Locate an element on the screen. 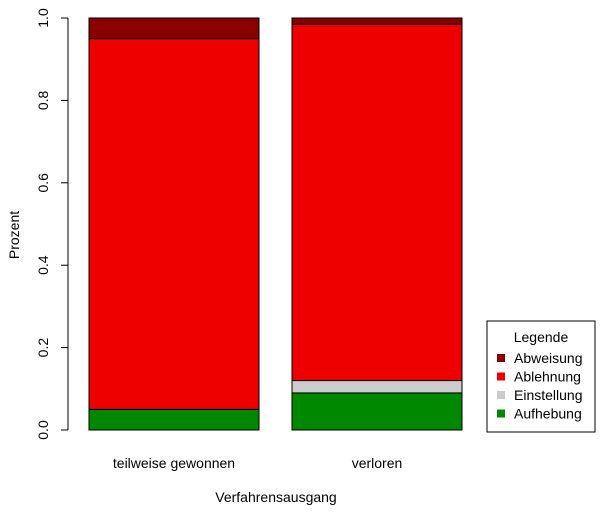 The image size is (600, 513). legend-swatch-abweisung is located at coordinates (501, 358).